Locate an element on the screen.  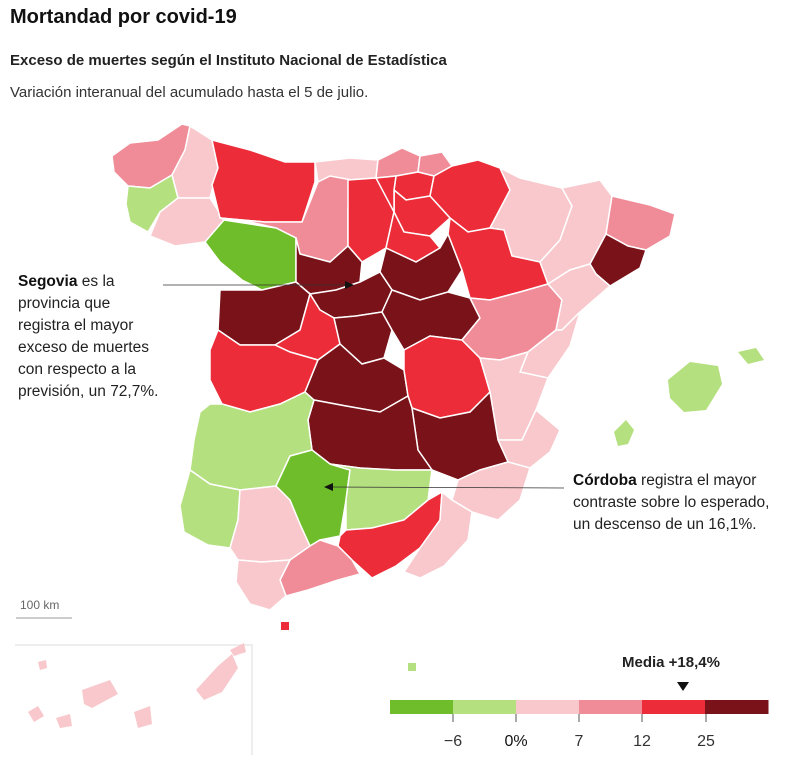
province-zamora is located at coordinates (250, 255).